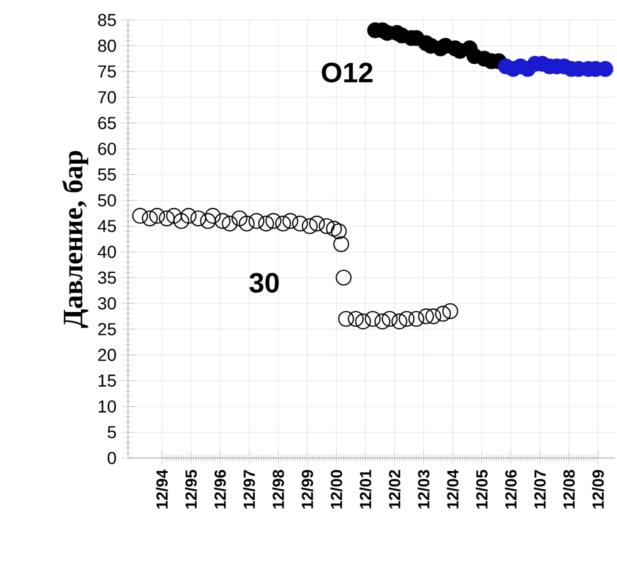 The image size is (617, 572). What do you see at coordinates (107, 278) in the screenshot?
I see `y-tick-label: 35` at bounding box center [107, 278].